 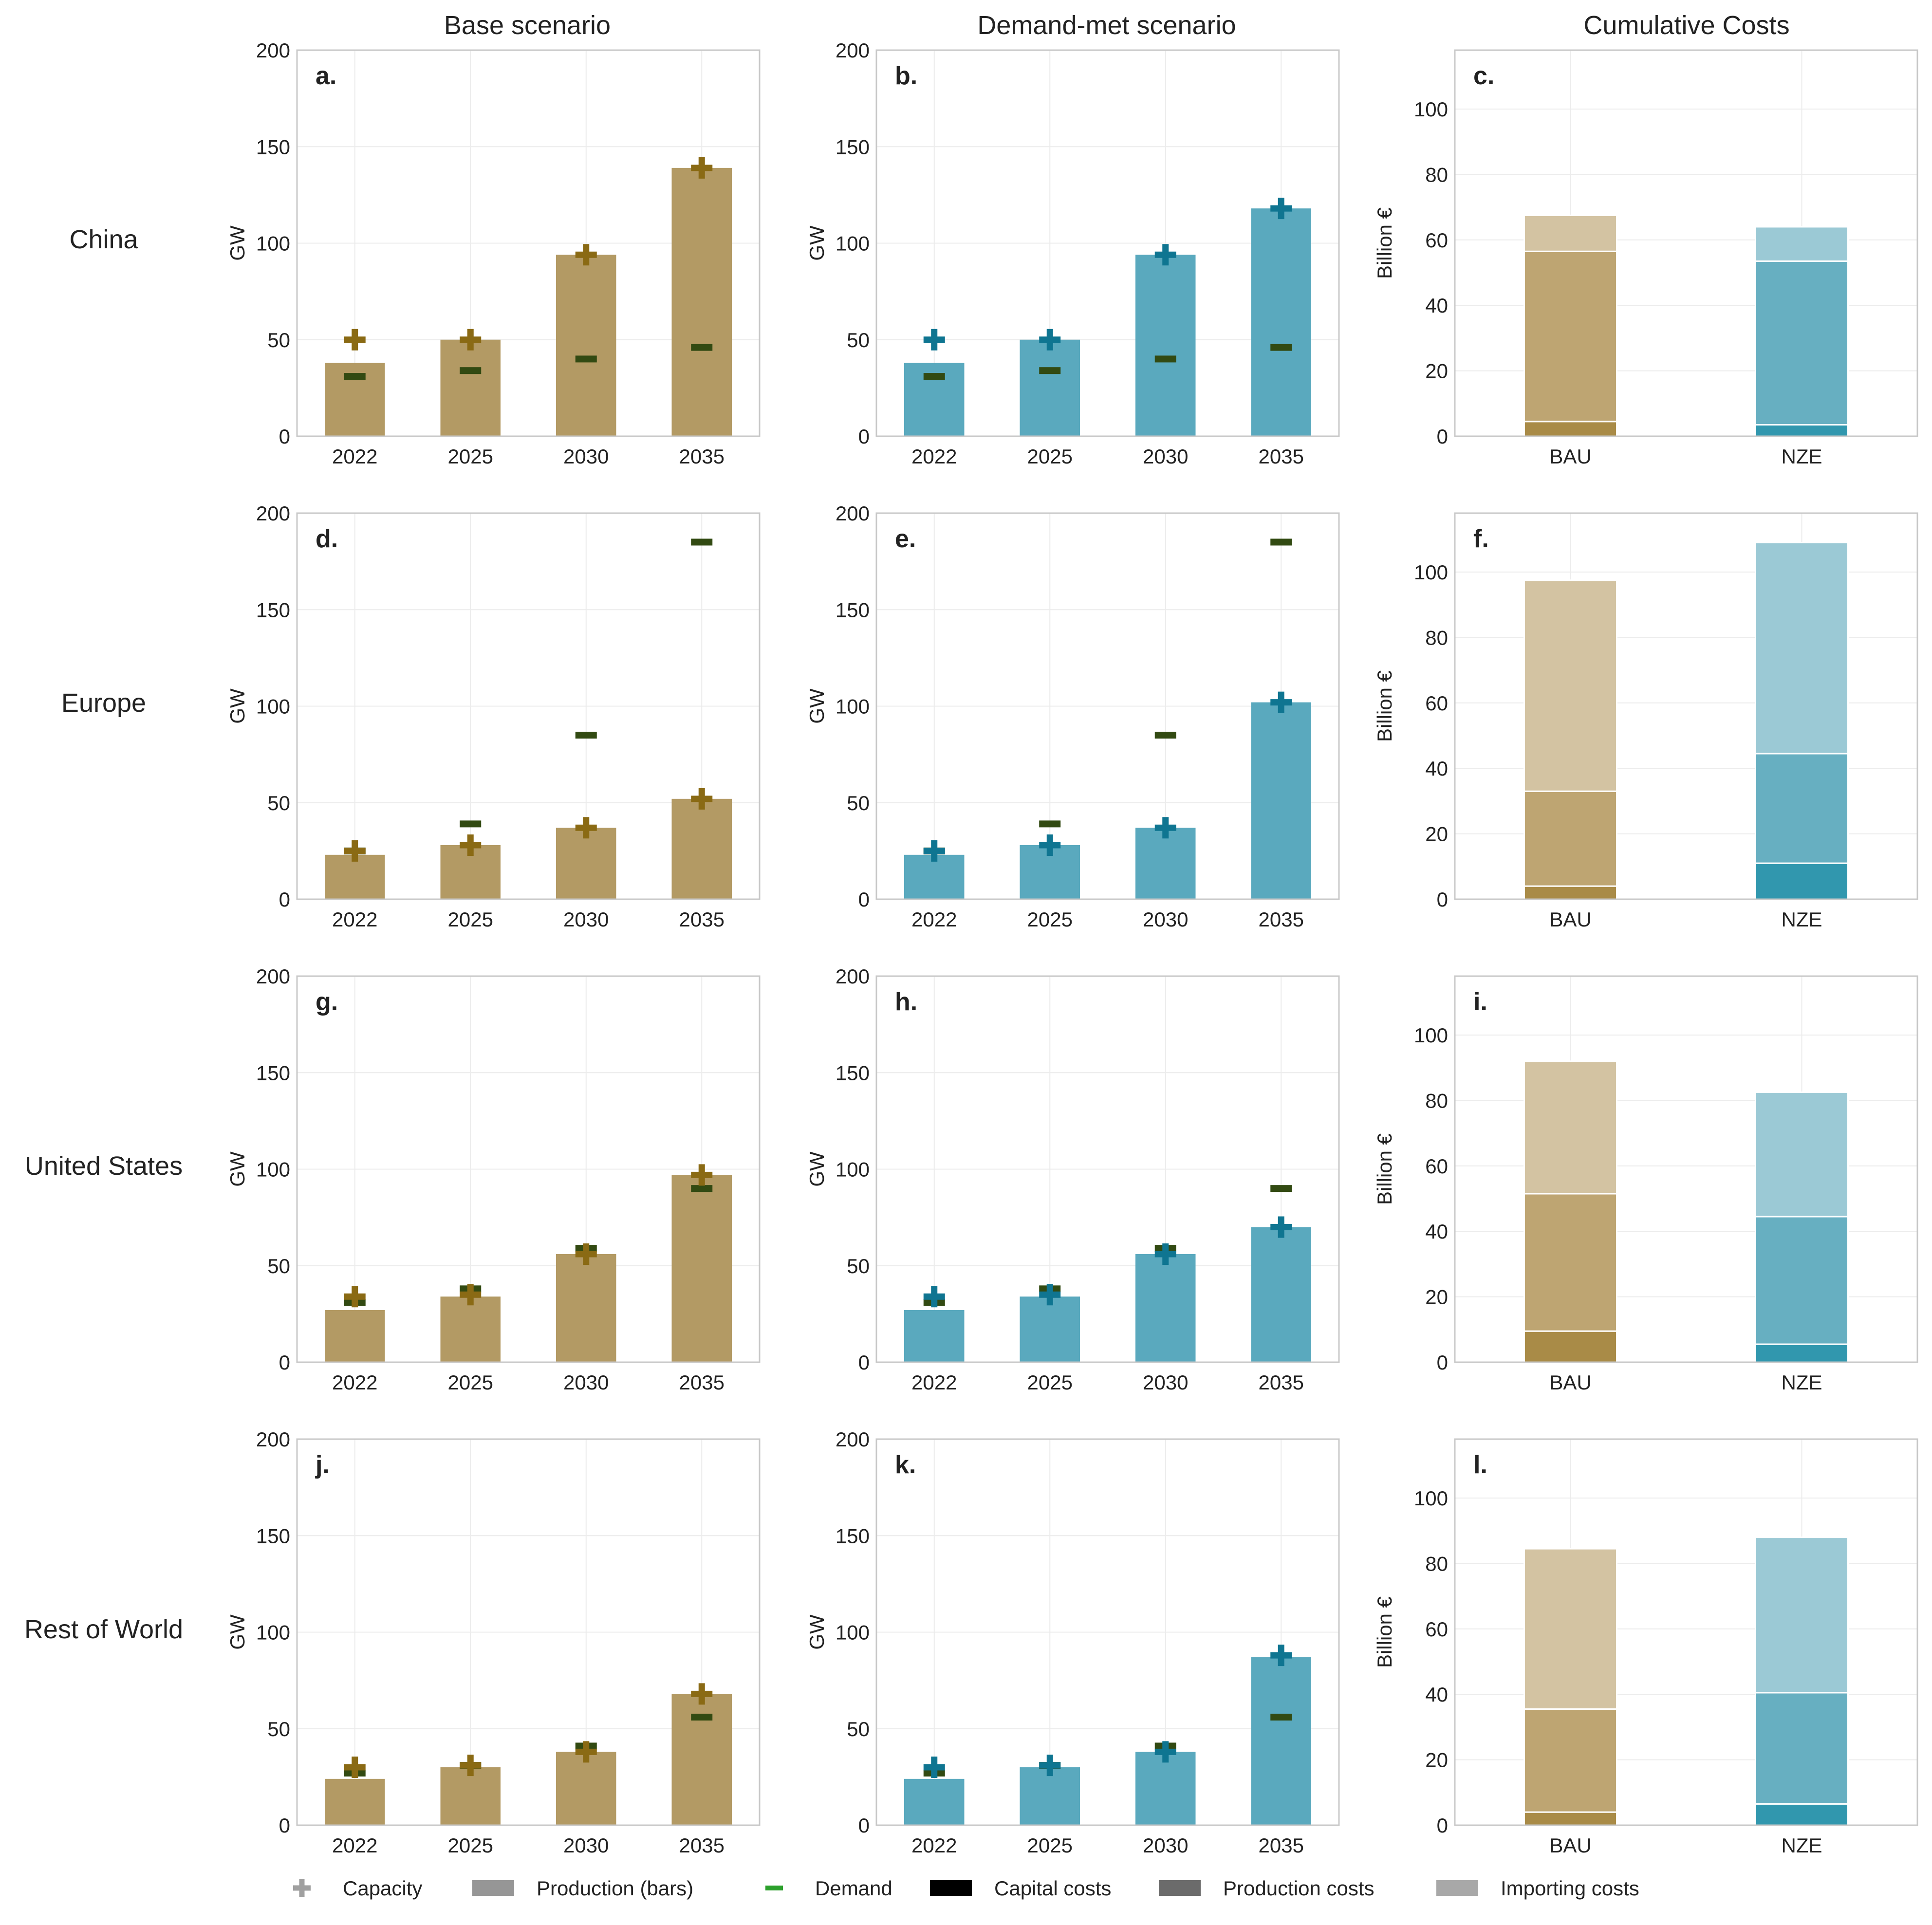 I want to click on cost-bar-NZE-capital-costs, so click(x=1802, y=881).